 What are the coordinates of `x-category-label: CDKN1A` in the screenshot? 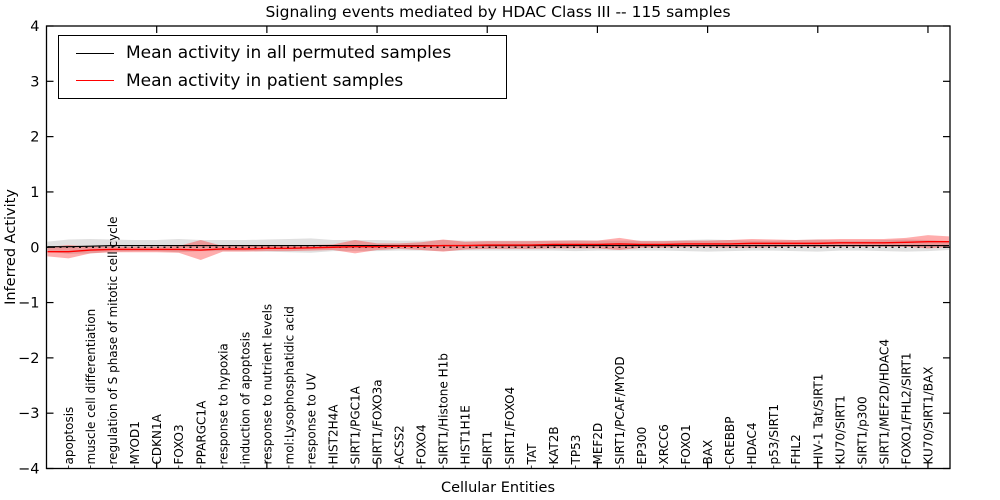 It's located at (157, 438).